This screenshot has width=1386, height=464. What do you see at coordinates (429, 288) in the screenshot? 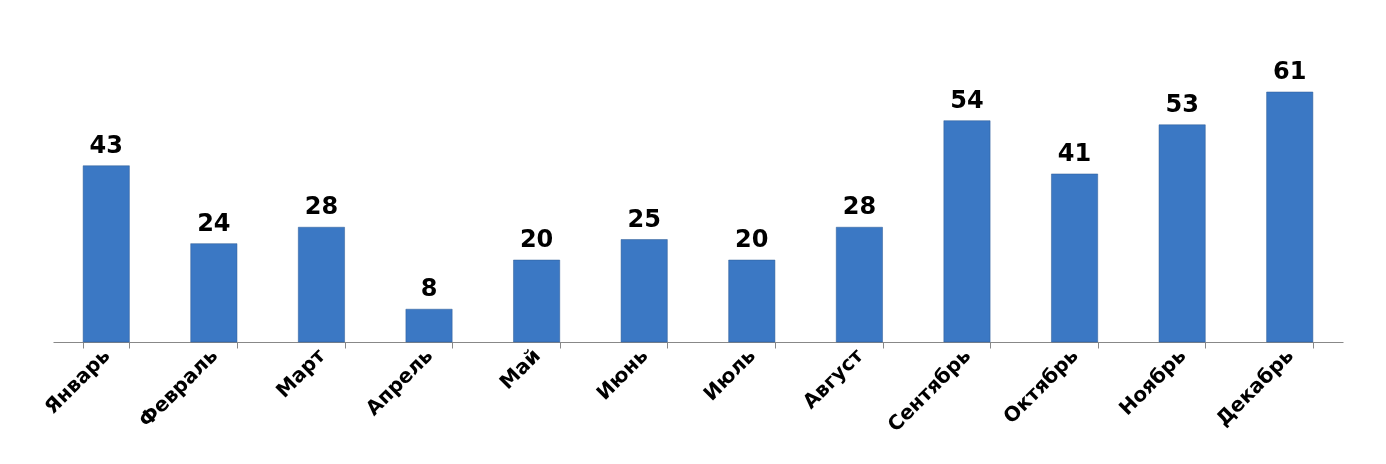
I see `data-label: 8` at bounding box center [429, 288].